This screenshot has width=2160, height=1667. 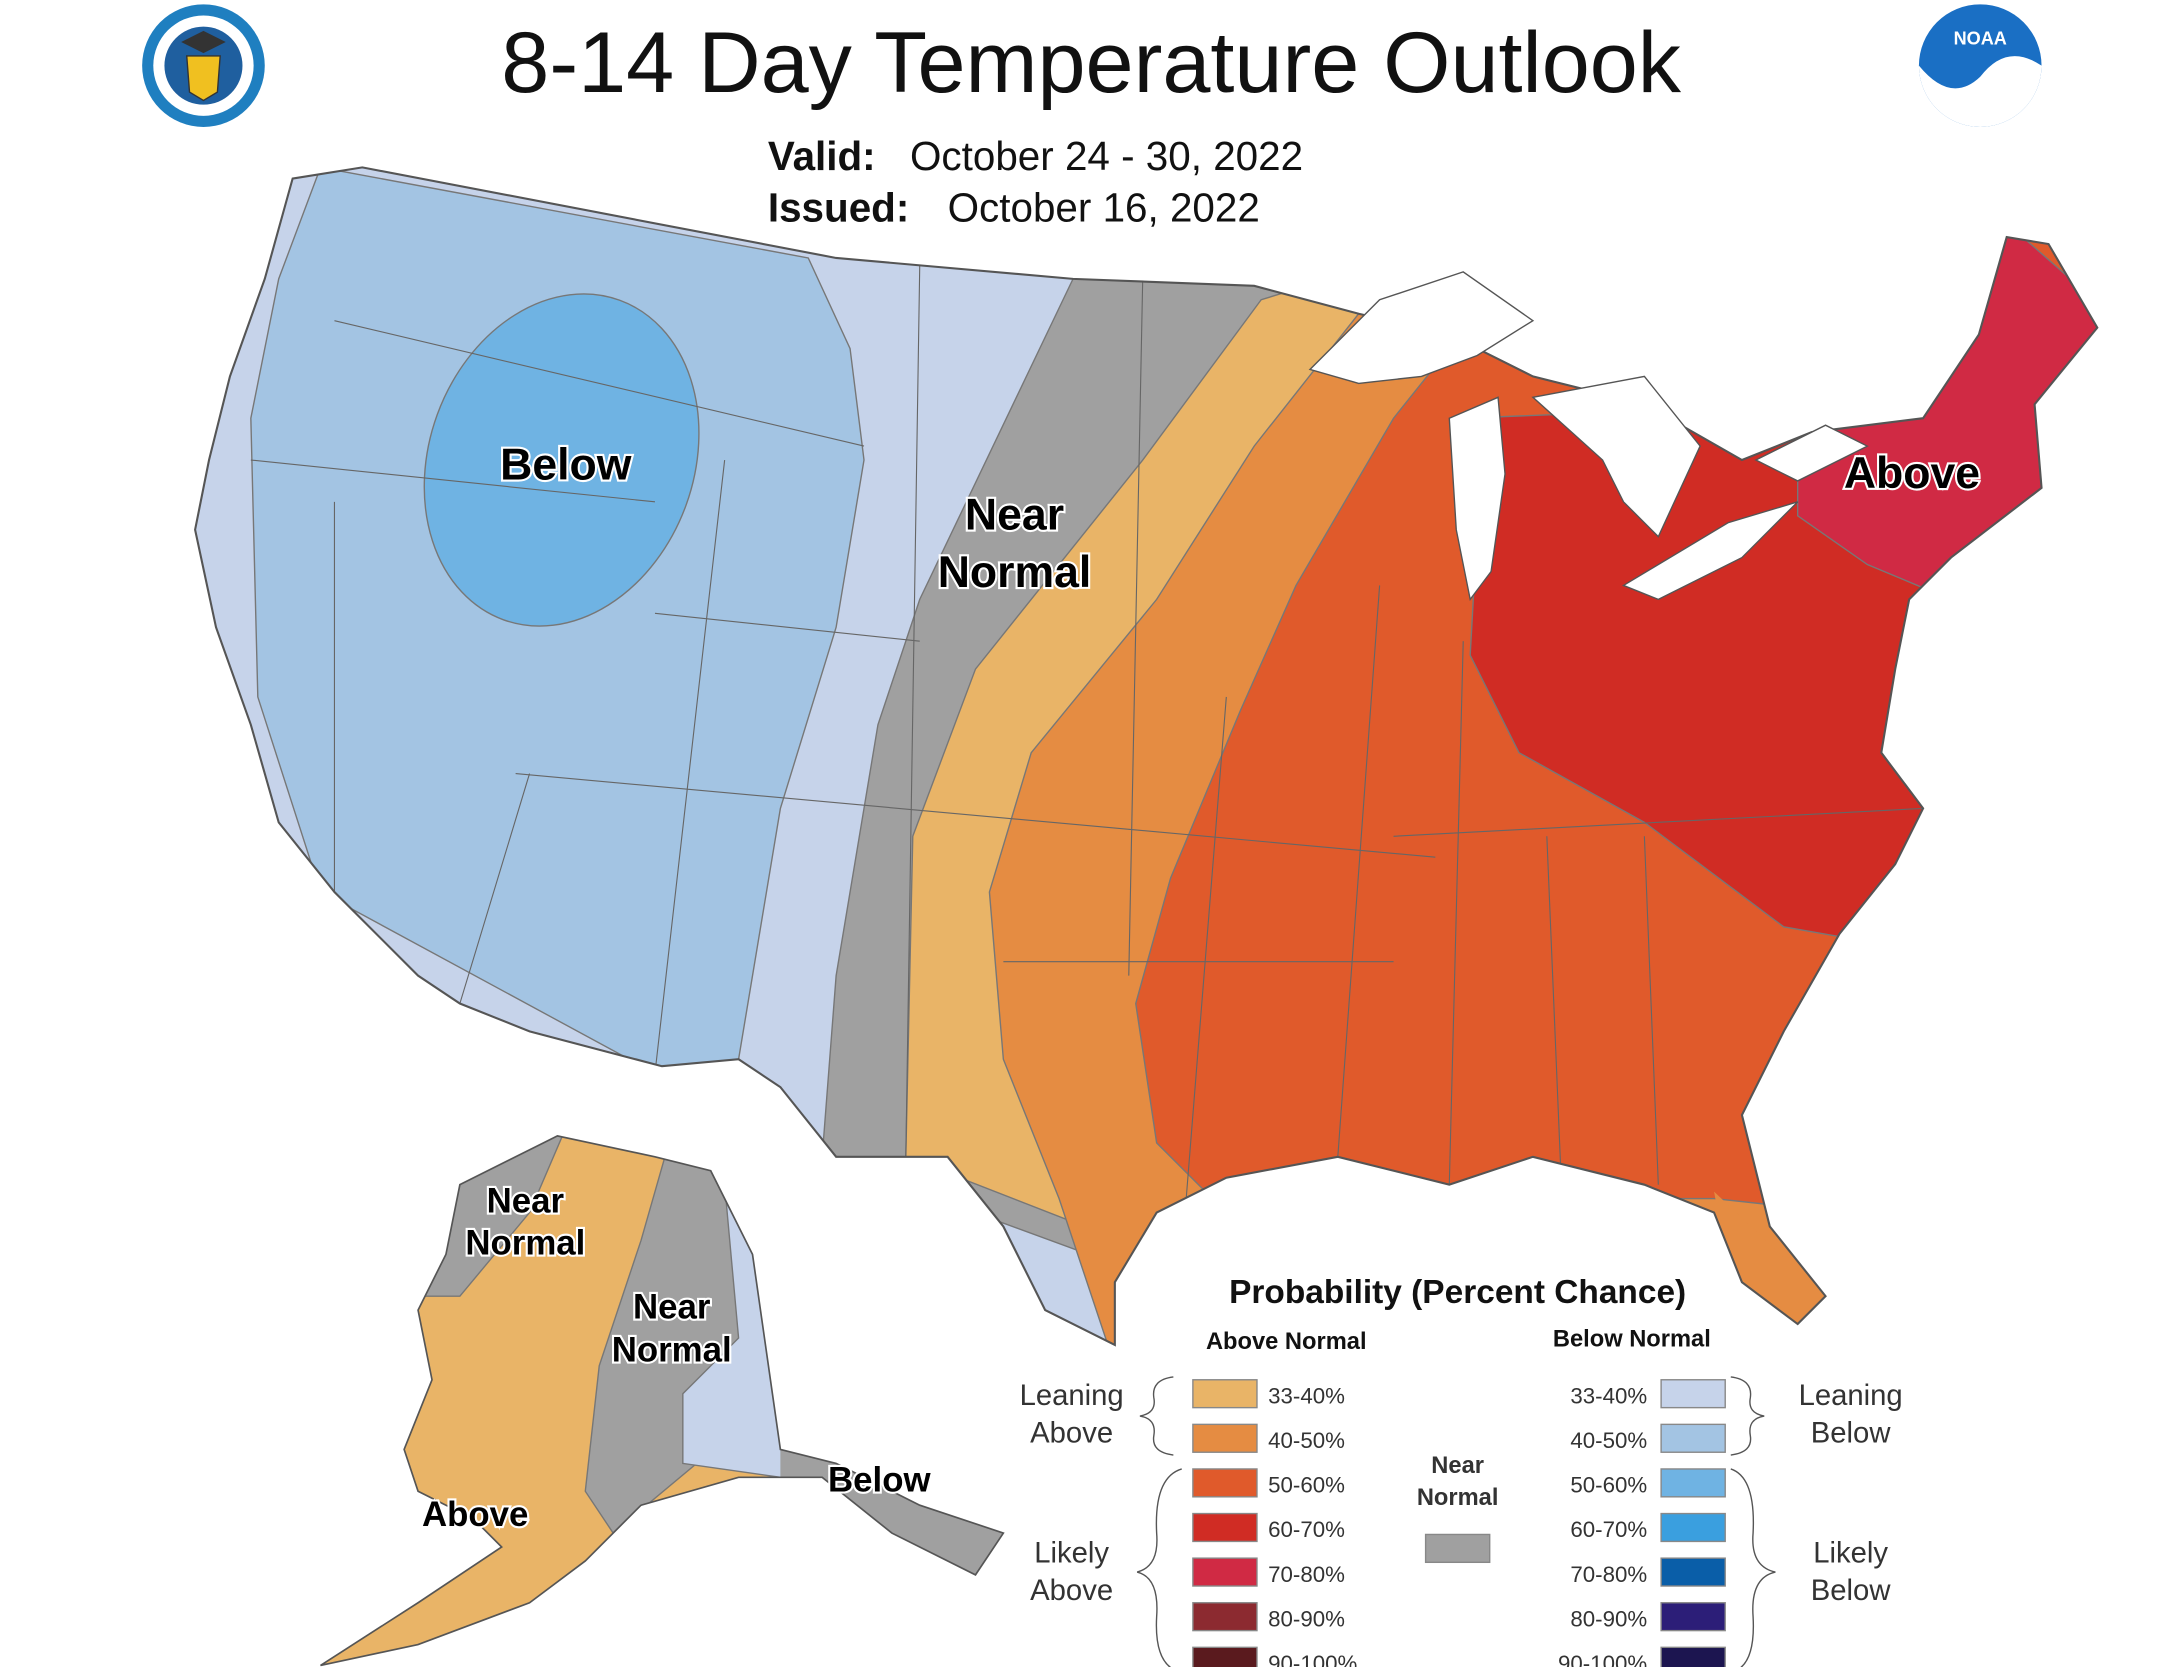 I want to click on lake-huron, so click(x=1616, y=456).